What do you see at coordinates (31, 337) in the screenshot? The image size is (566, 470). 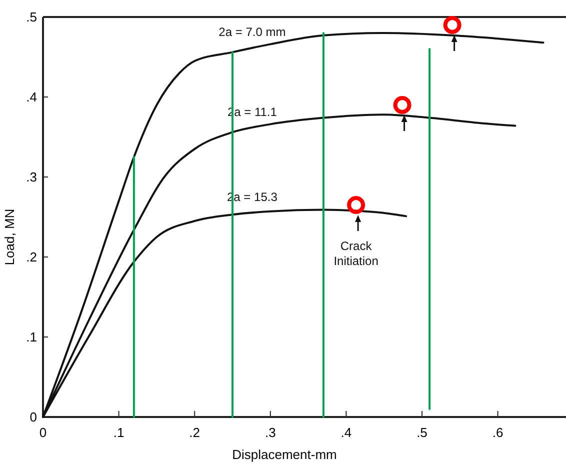 I see `y-tick-label: .1` at bounding box center [31, 337].